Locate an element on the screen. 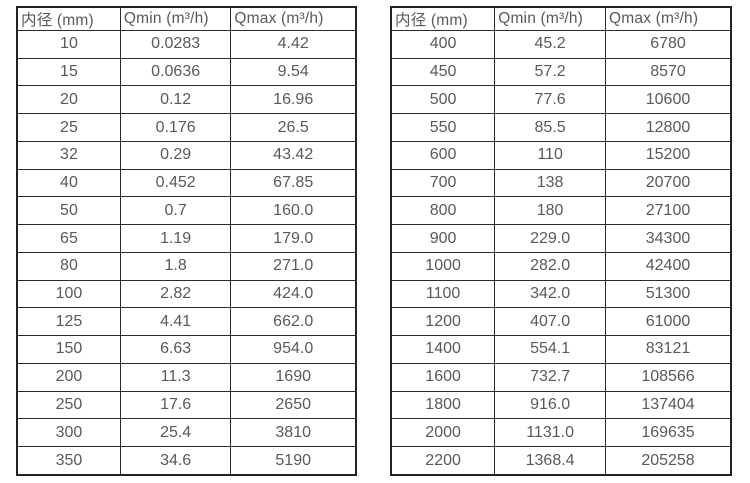  table-cell: 110 is located at coordinates (550, 155).